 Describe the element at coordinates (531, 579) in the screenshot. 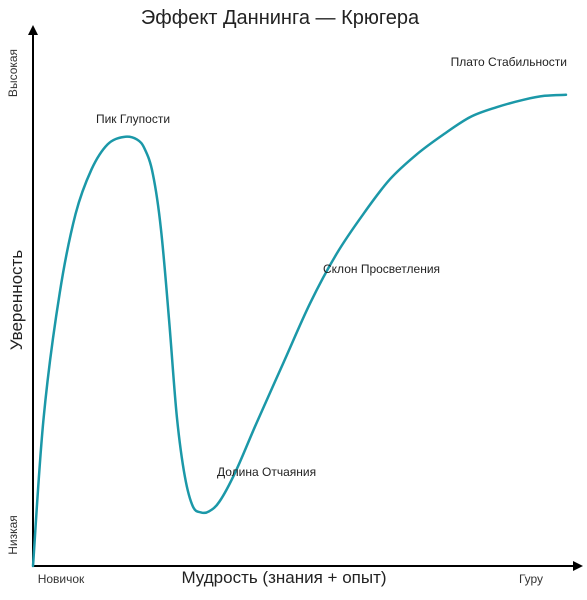

I see `x-tick-label-end: Гуру` at that location.